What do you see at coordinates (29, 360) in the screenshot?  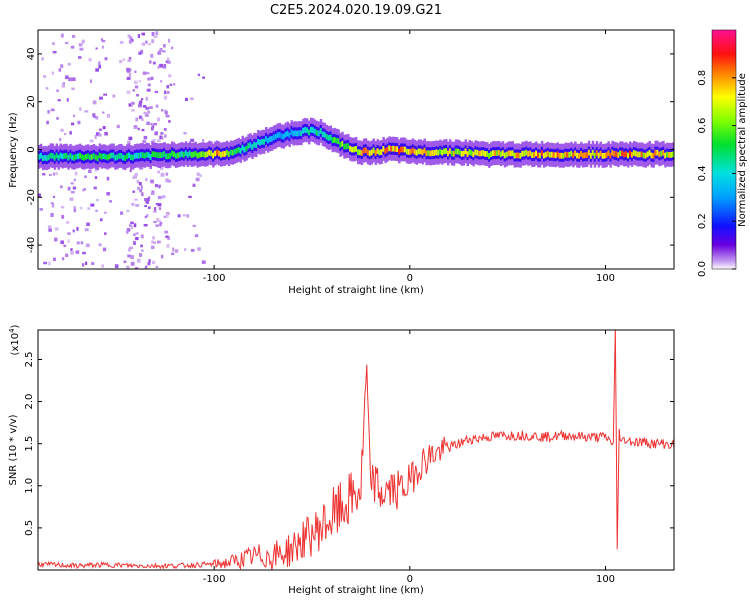 I see `snr-ytick-label: 2.5` at bounding box center [29, 360].